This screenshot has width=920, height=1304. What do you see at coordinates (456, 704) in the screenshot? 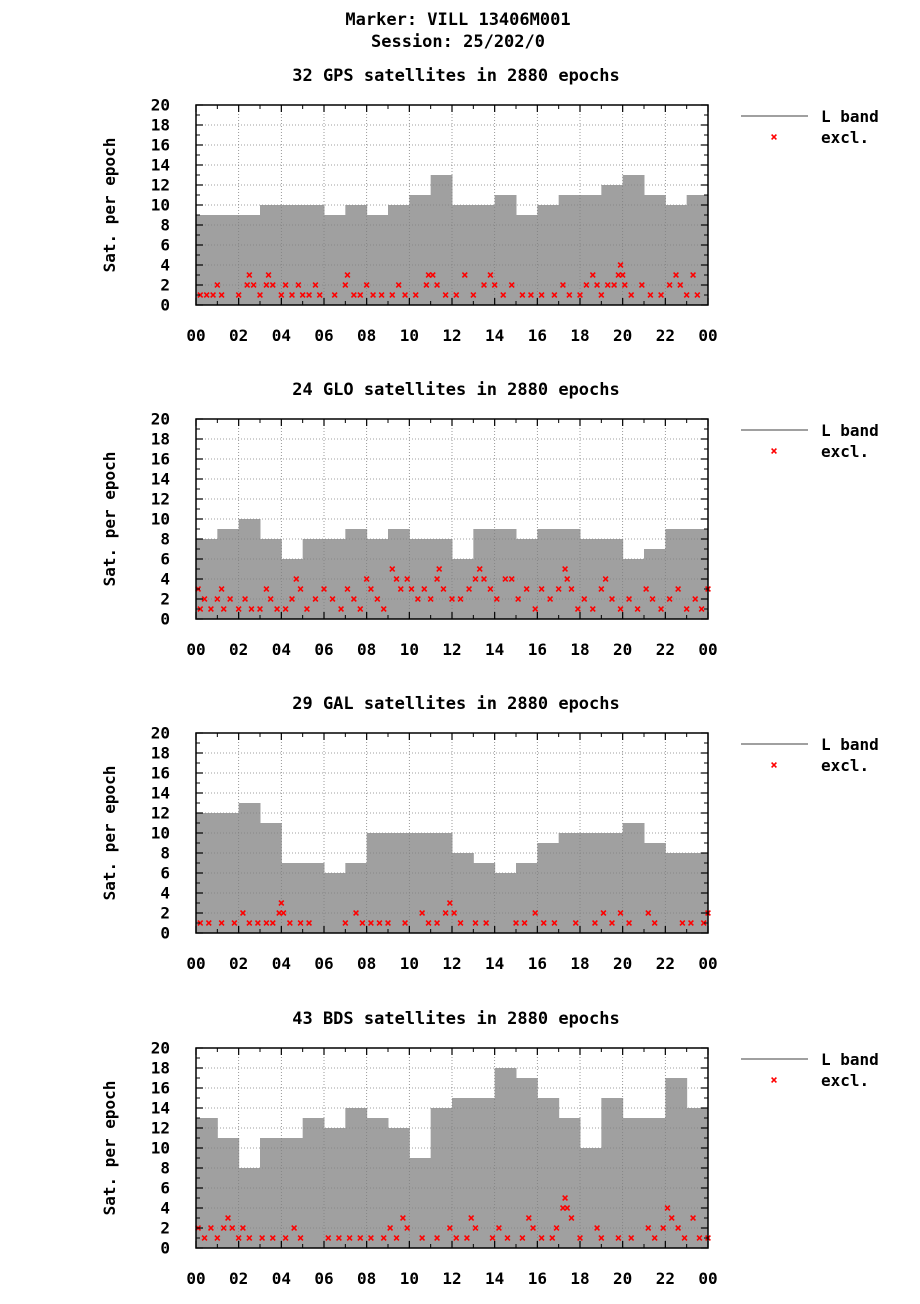
I see `chart-title: 29 GAL satellites in 2880 epochs` at bounding box center [456, 704].